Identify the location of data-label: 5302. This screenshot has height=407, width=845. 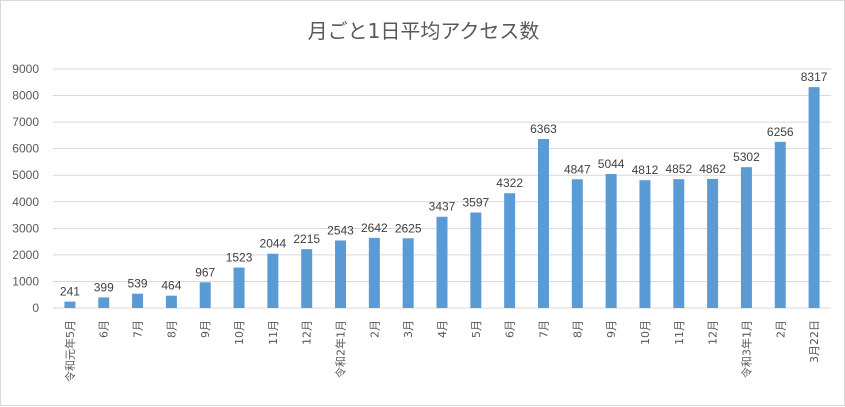
(746, 157).